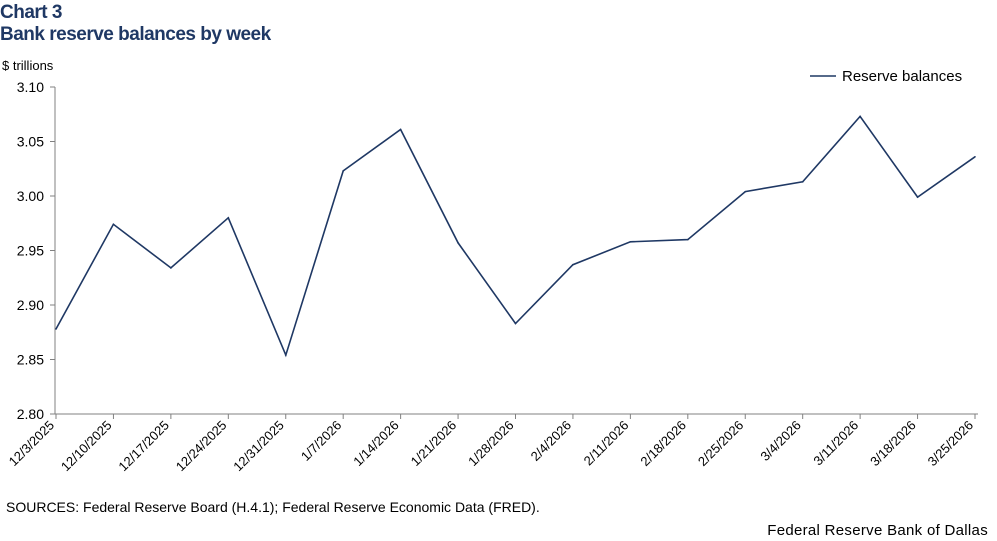 This screenshot has height=541, width=997. I want to click on x-tick-label: 1/7/2026, so click(321, 441).